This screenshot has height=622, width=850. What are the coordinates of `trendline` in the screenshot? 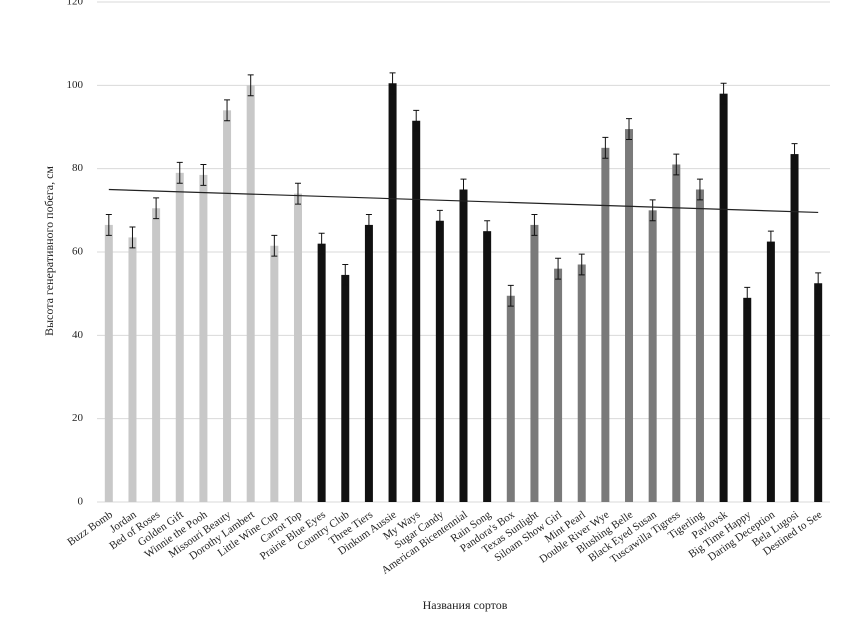 It's located at (463, 201).